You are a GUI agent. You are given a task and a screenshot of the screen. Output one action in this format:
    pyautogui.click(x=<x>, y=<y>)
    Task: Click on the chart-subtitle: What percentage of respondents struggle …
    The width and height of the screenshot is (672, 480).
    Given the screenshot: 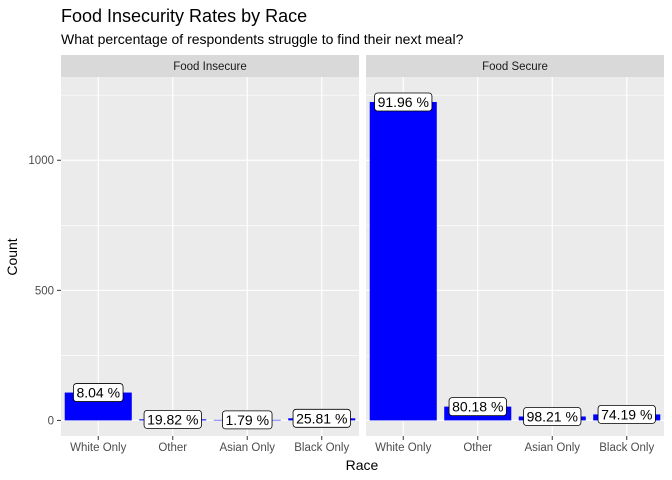 What is the action you would take?
    pyautogui.click(x=262, y=39)
    